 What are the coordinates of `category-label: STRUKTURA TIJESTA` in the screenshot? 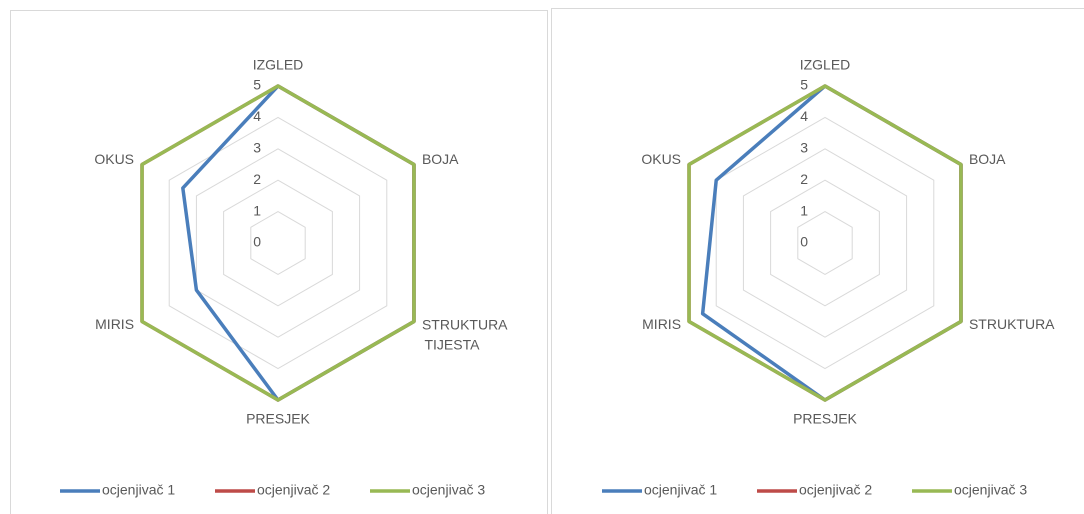 It's located at (465, 334).